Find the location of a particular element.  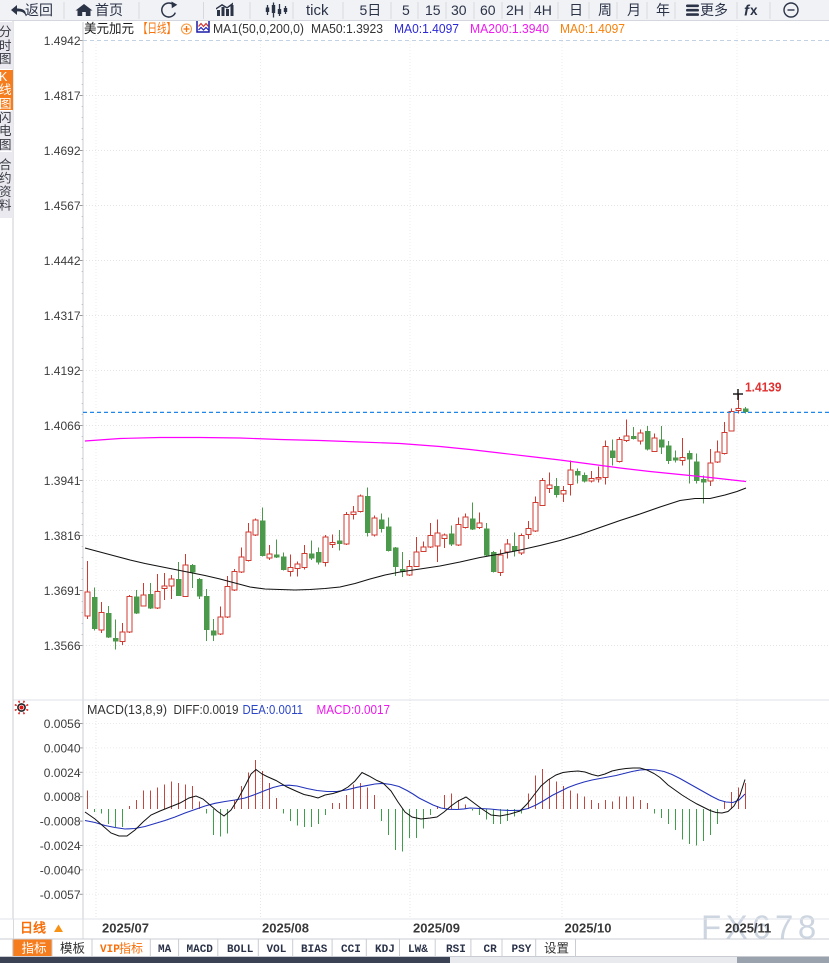

svg-text: 15 is located at coordinates (433, 10).